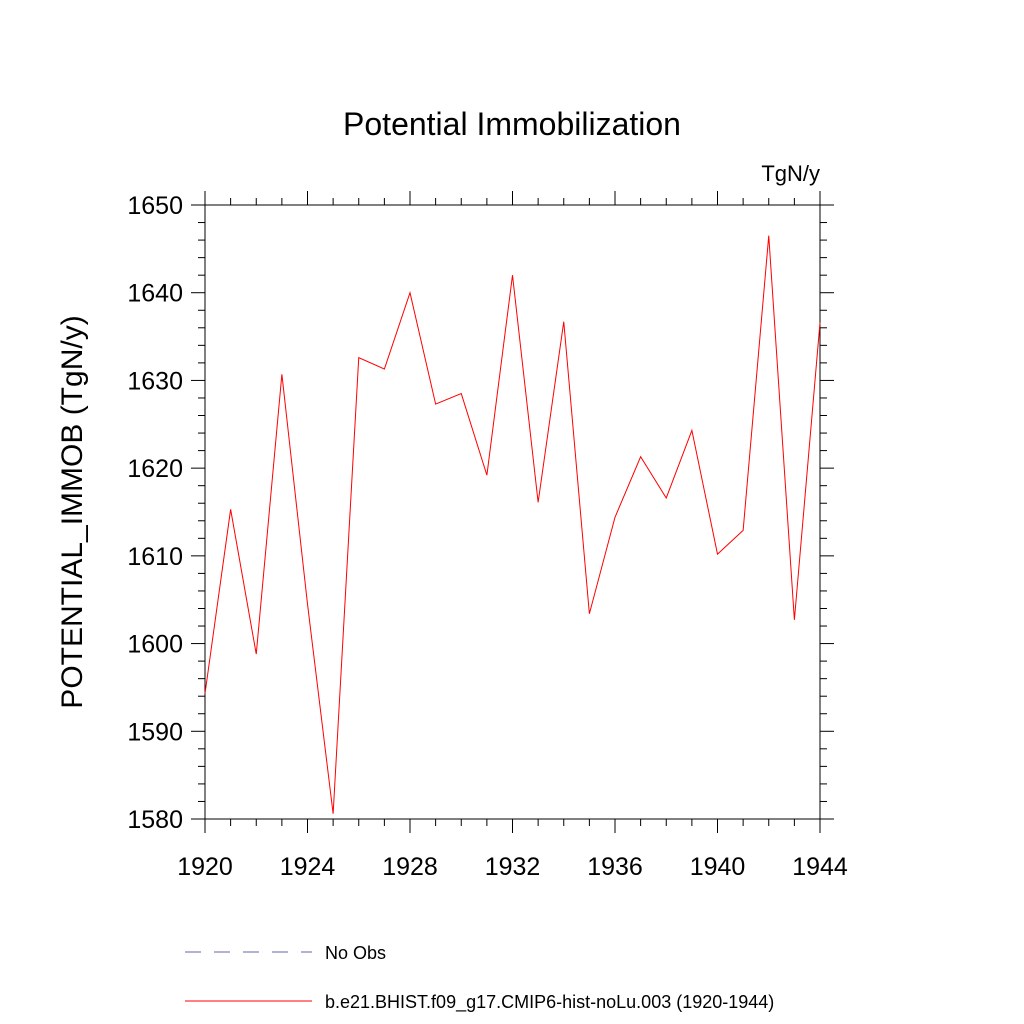 This screenshot has width=1024, height=1024. What do you see at coordinates (155, 206) in the screenshot?
I see `y-tick-label: 1650` at bounding box center [155, 206].